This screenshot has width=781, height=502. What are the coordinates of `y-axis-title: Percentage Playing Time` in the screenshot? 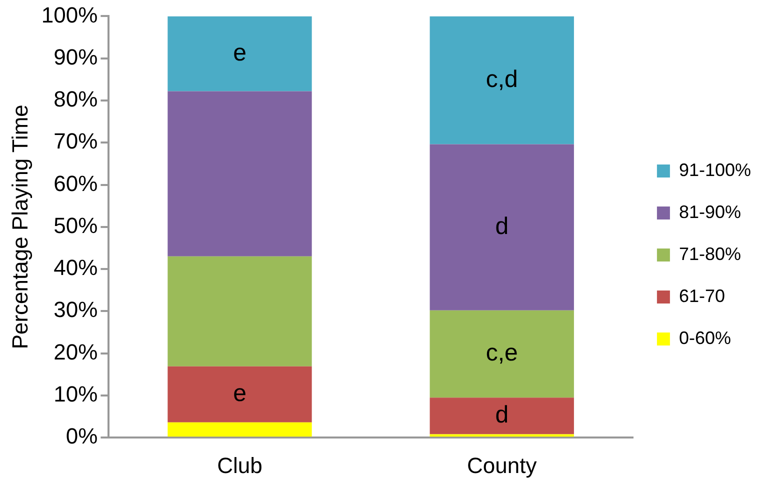 It's located at (19, 227).